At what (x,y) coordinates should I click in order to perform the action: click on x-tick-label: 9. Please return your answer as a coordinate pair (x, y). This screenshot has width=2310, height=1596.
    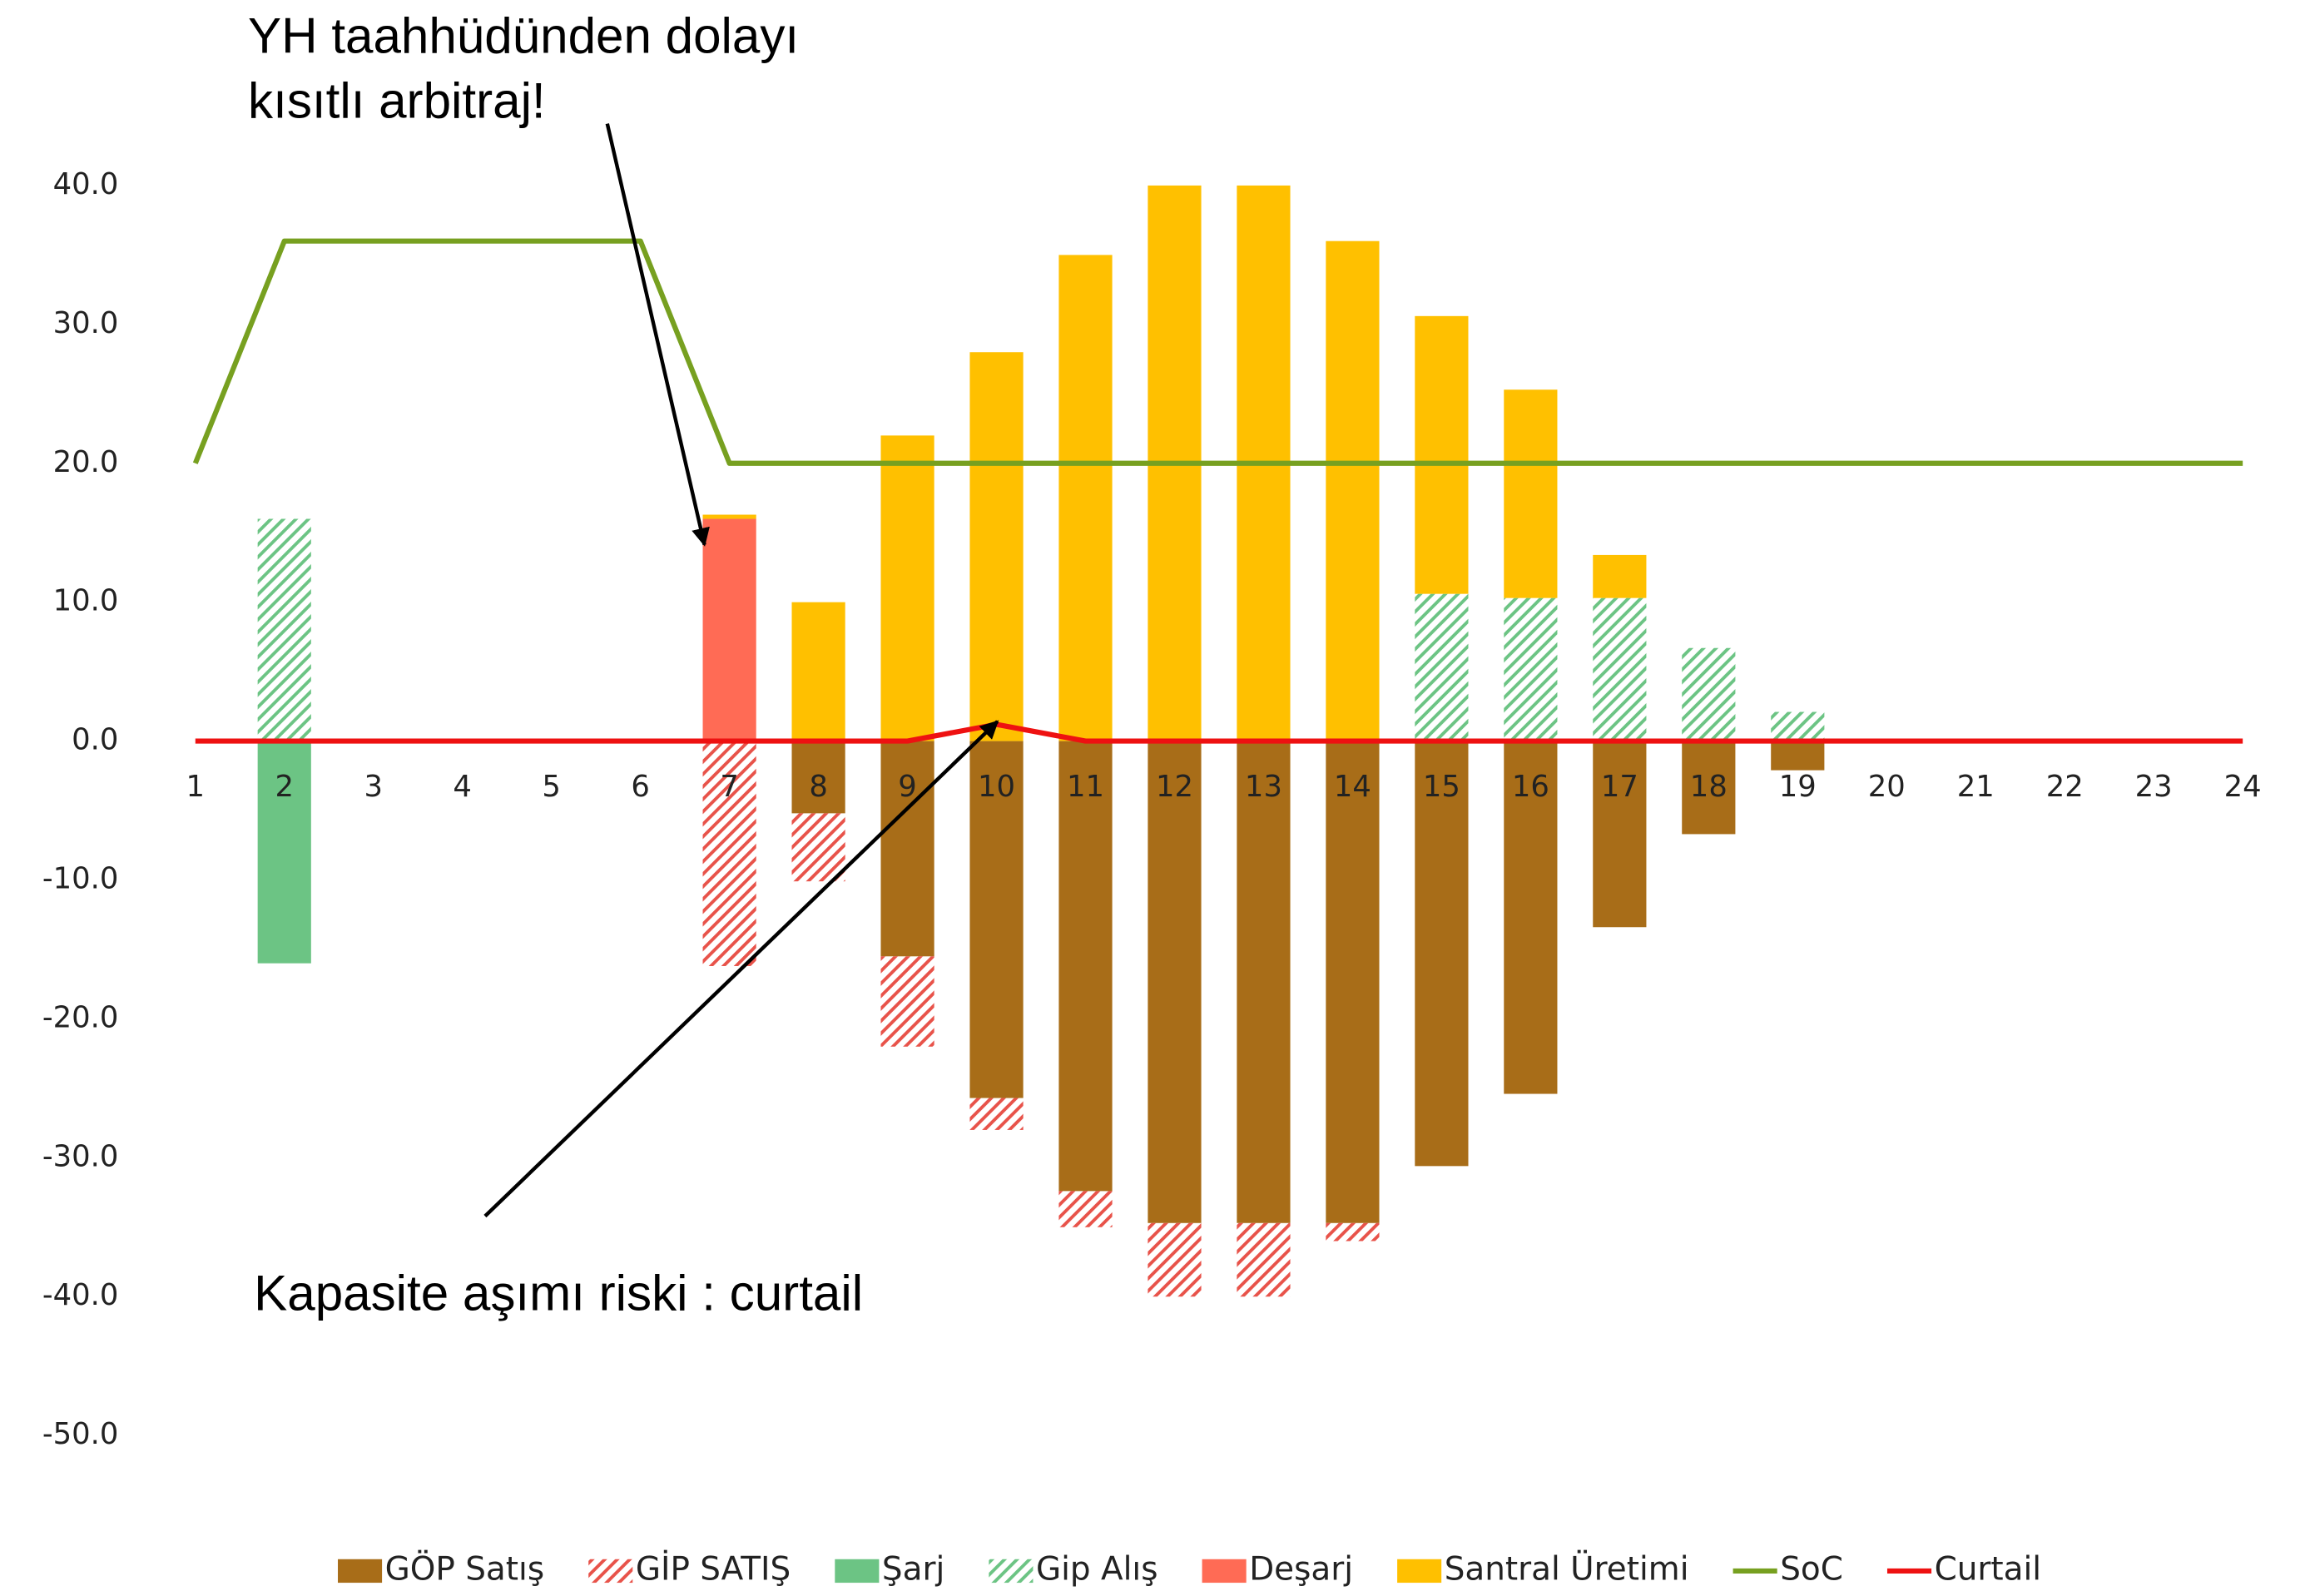
    Looking at the image, I should click on (908, 787).